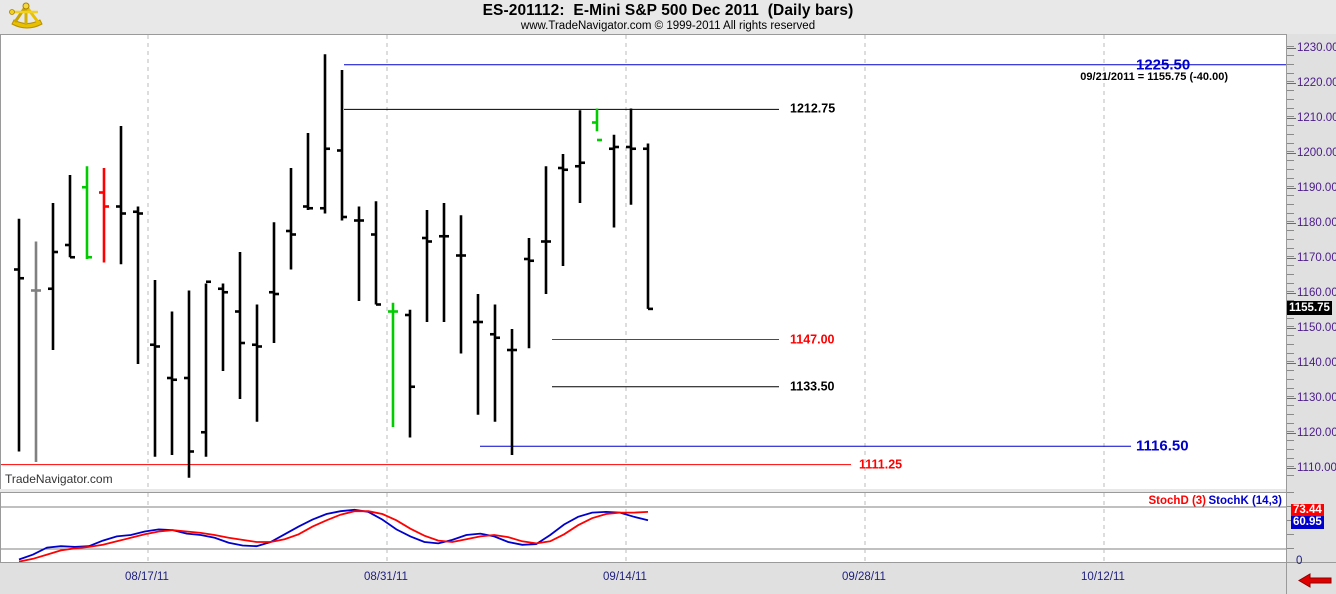 Image resolution: width=1336 pixels, height=594 pixels. I want to click on support-1133-50-label: 1133.50, so click(812, 386).